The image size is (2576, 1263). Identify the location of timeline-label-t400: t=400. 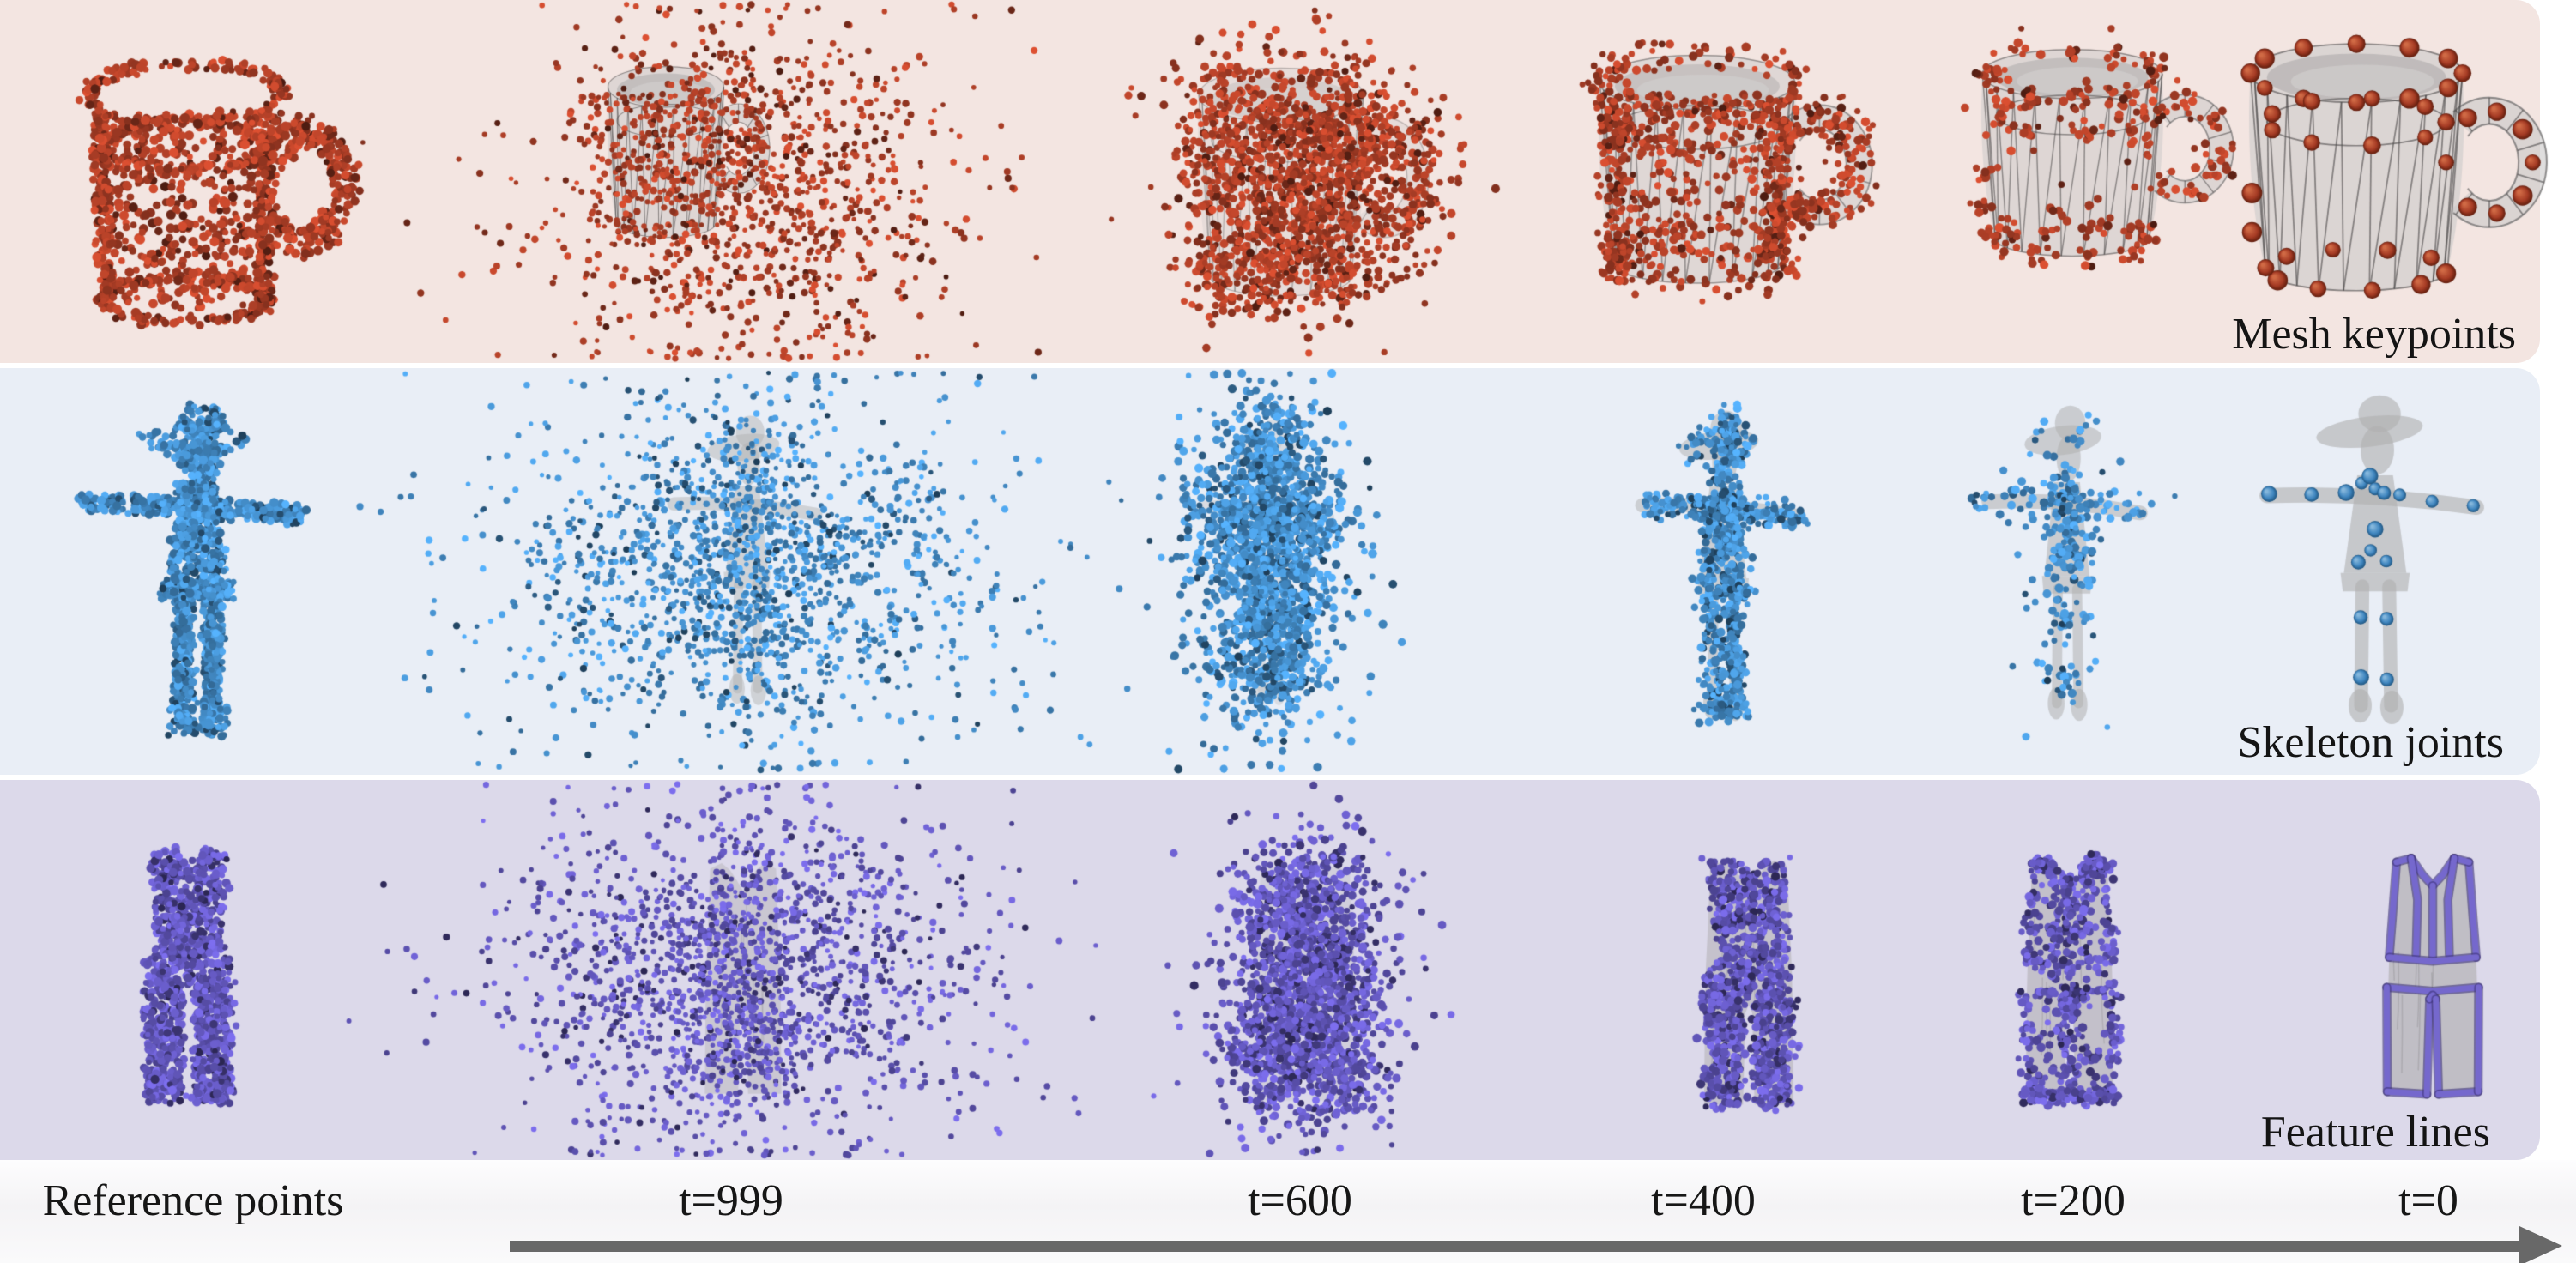
(1703, 1200).